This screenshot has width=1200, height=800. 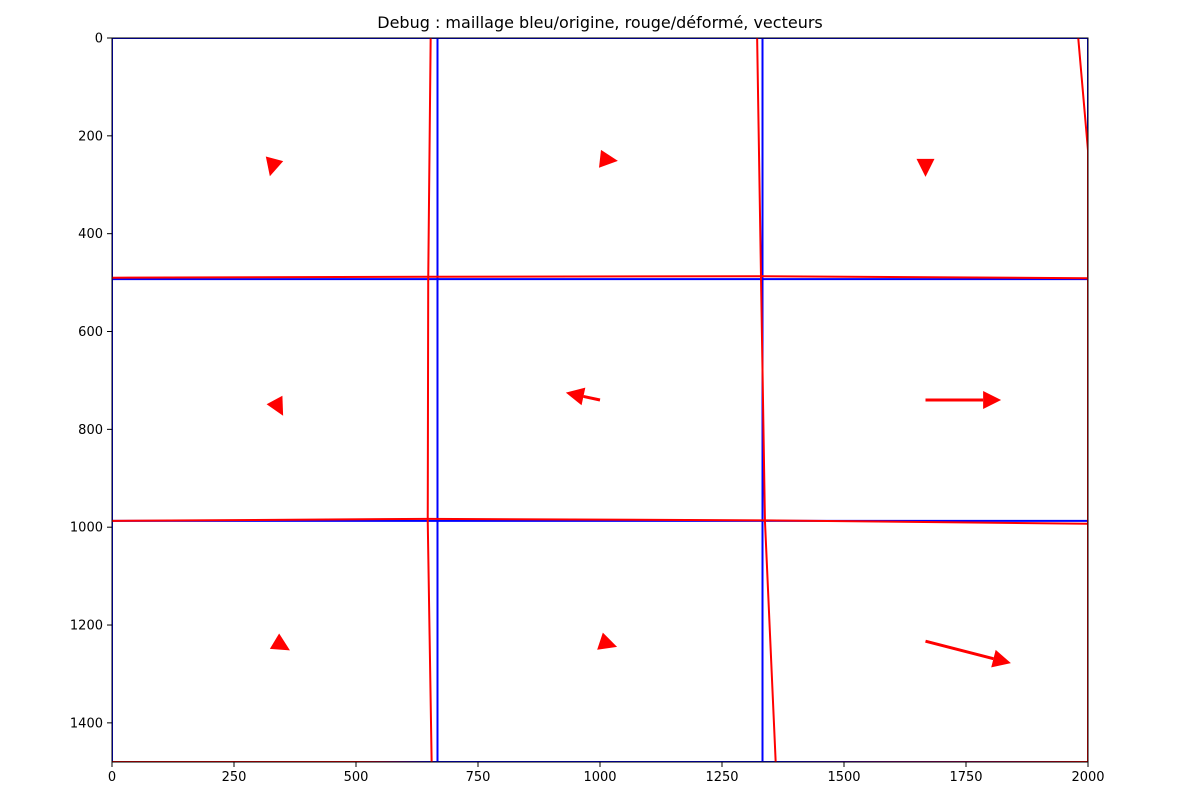 What do you see at coordinates (112, 777) in the screenshot?
I see `x-tick-label: 0` at bounding box center [112, 777].